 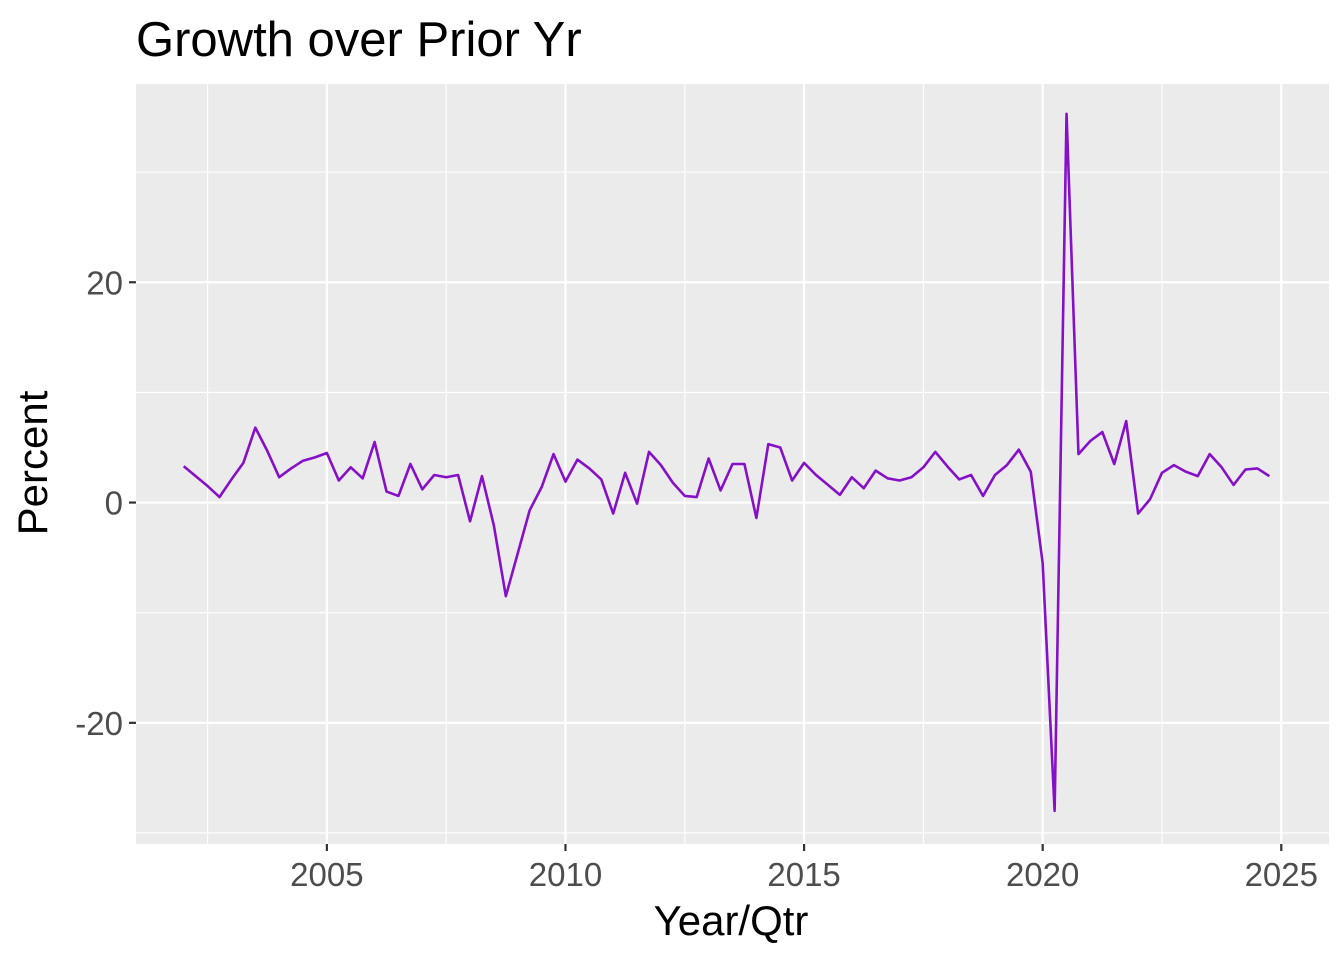 What do you see at coordinates (326, 874) in the screenshot?
I see `x-tick-label: 2005` at bounding box center [326, 874].